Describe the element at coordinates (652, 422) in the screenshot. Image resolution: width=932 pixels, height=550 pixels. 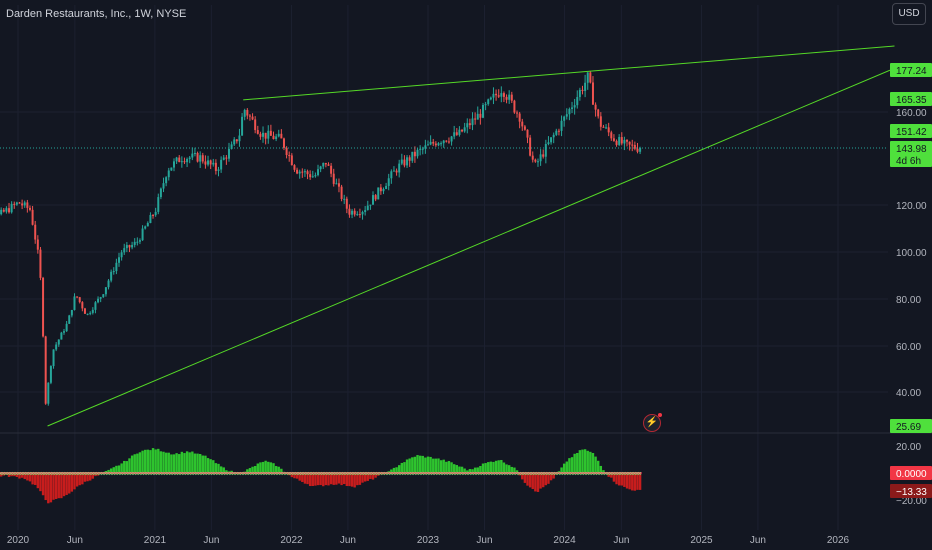
I see `lightning-icon: ⚡` at that location.